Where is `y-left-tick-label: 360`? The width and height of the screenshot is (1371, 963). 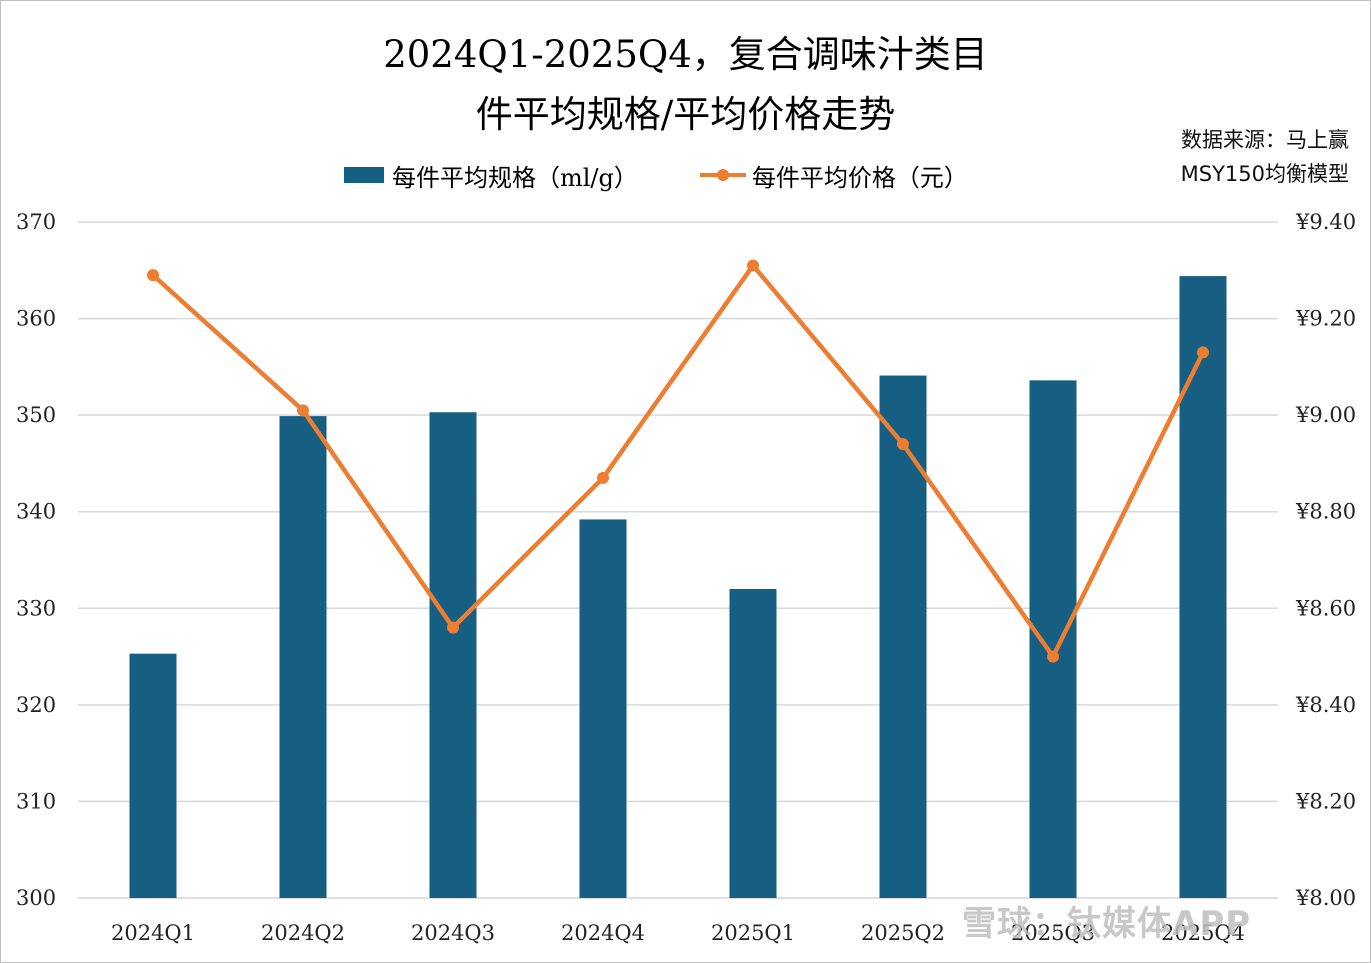 y-left-tick-label: 360 is located at coordinates (36, 319).